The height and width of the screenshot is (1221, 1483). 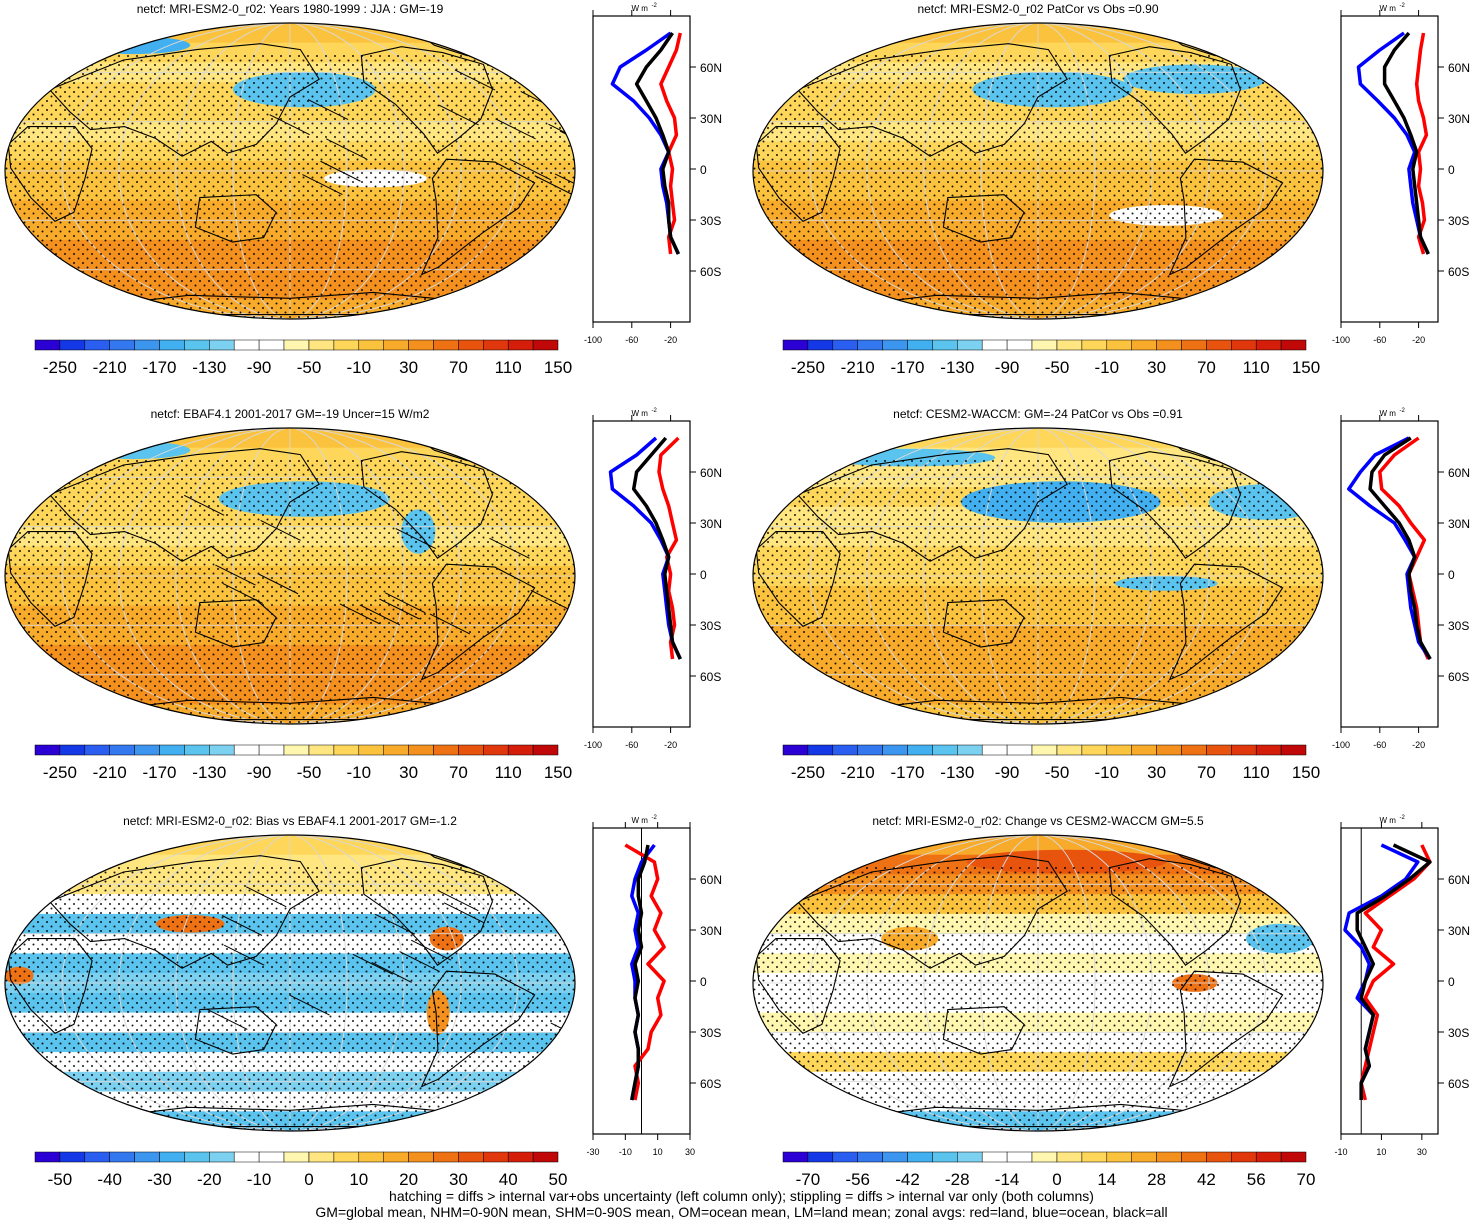 What do you see at coordinates (184, 912) in the screenshot?
I see `coastline-eurasia` at bounding box center [184, 912].